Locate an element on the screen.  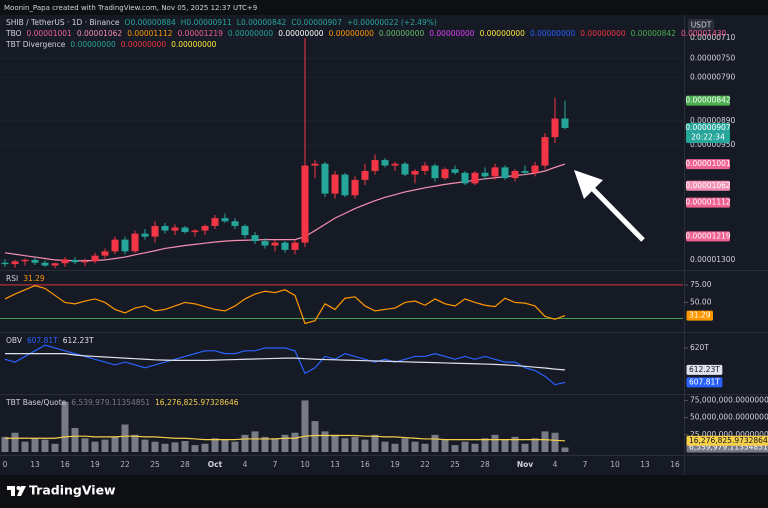
y-tick-label: 75,000,000.00000000 is located at coordinates (729, 399).